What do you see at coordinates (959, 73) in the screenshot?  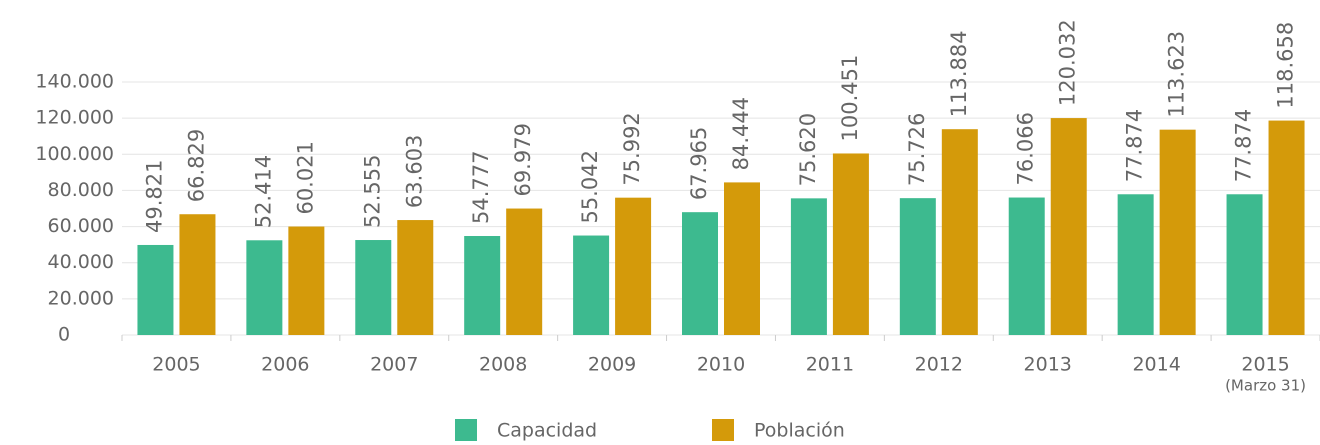 I see `value-label: 113.884` at bounding box center [959, 73].